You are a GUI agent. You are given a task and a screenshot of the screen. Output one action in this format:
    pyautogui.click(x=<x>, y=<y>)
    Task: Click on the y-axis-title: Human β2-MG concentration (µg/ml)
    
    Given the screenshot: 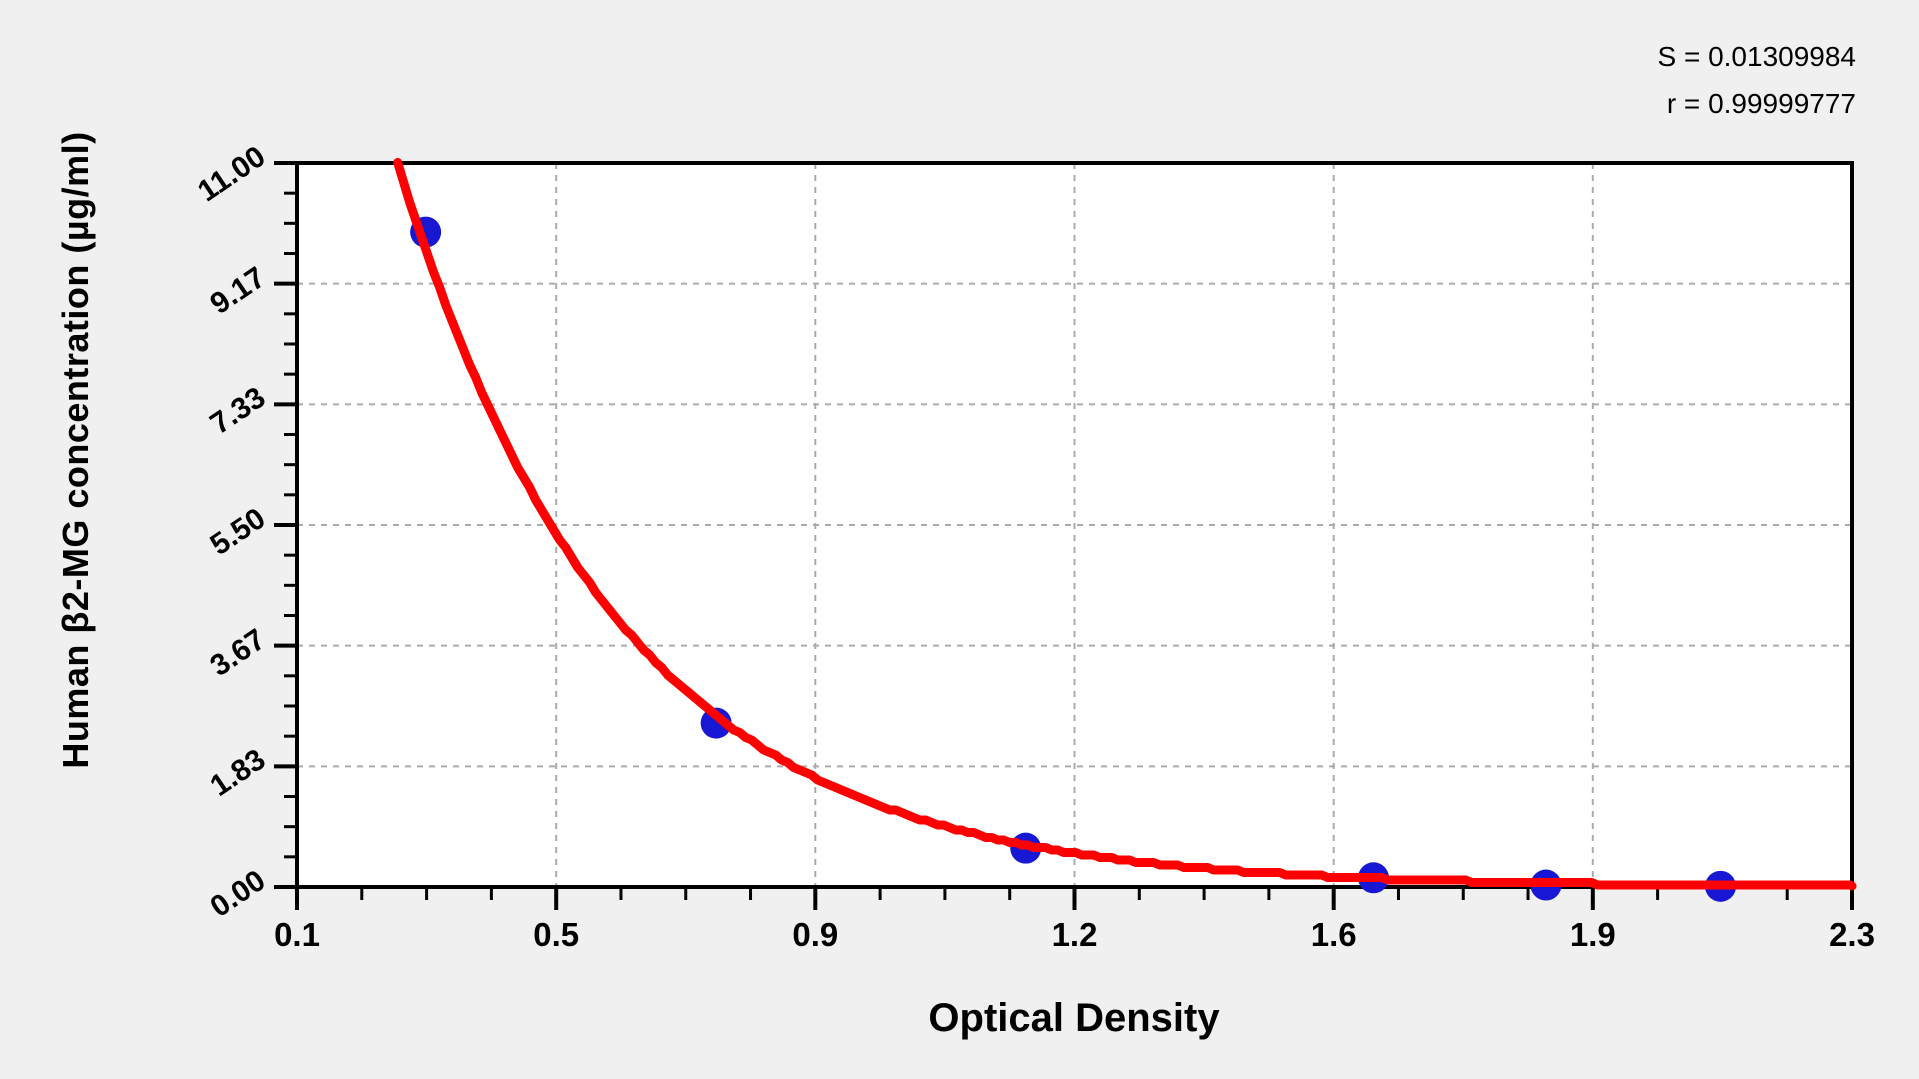 What is the action you would take?
    pyautogui.click(x=75, y=450)
    